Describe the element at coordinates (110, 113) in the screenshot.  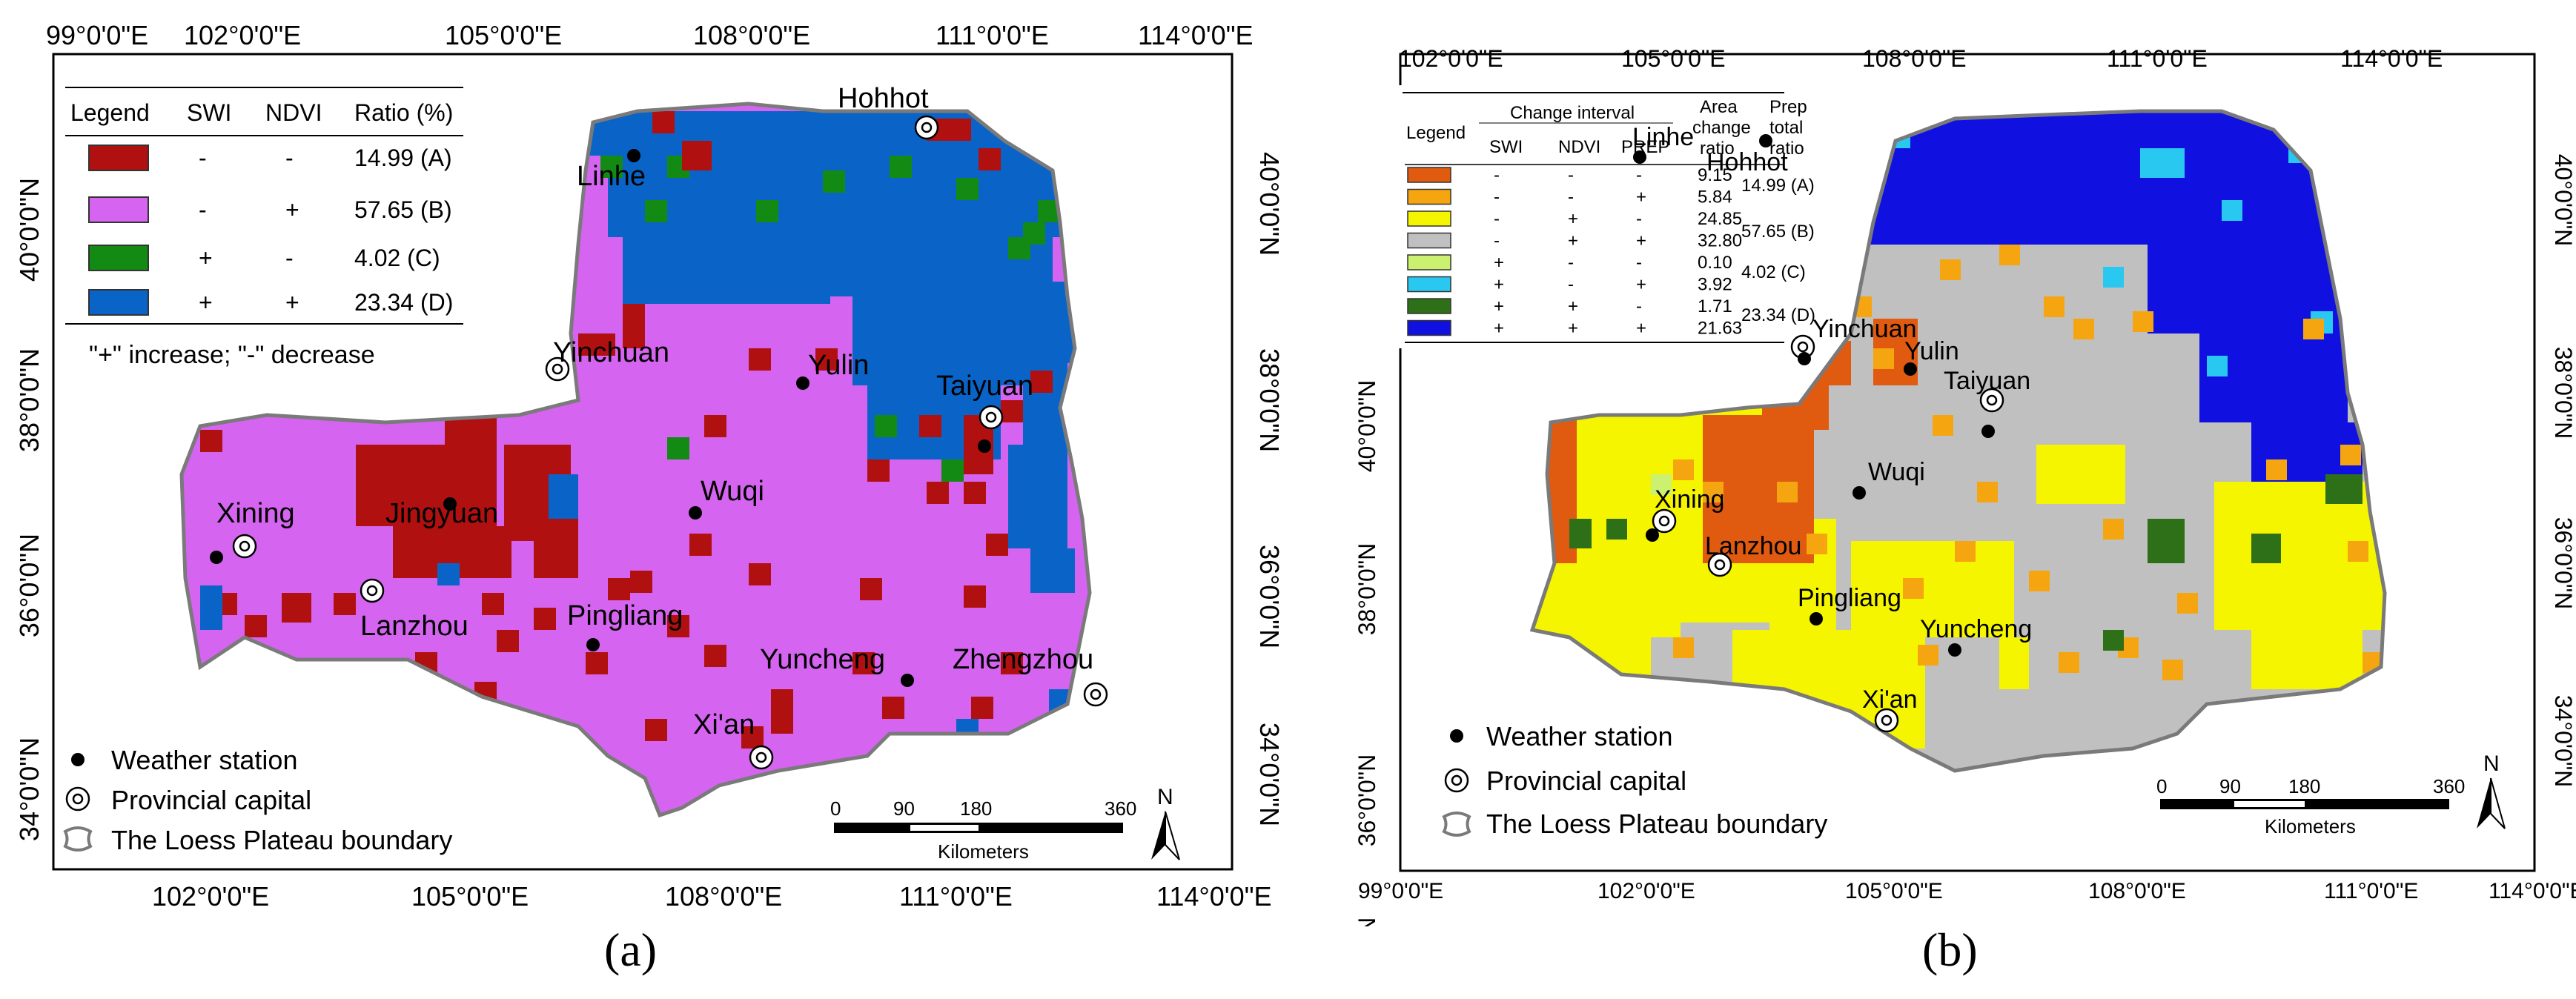
I see `legend-header-legend: Legend` at that location.